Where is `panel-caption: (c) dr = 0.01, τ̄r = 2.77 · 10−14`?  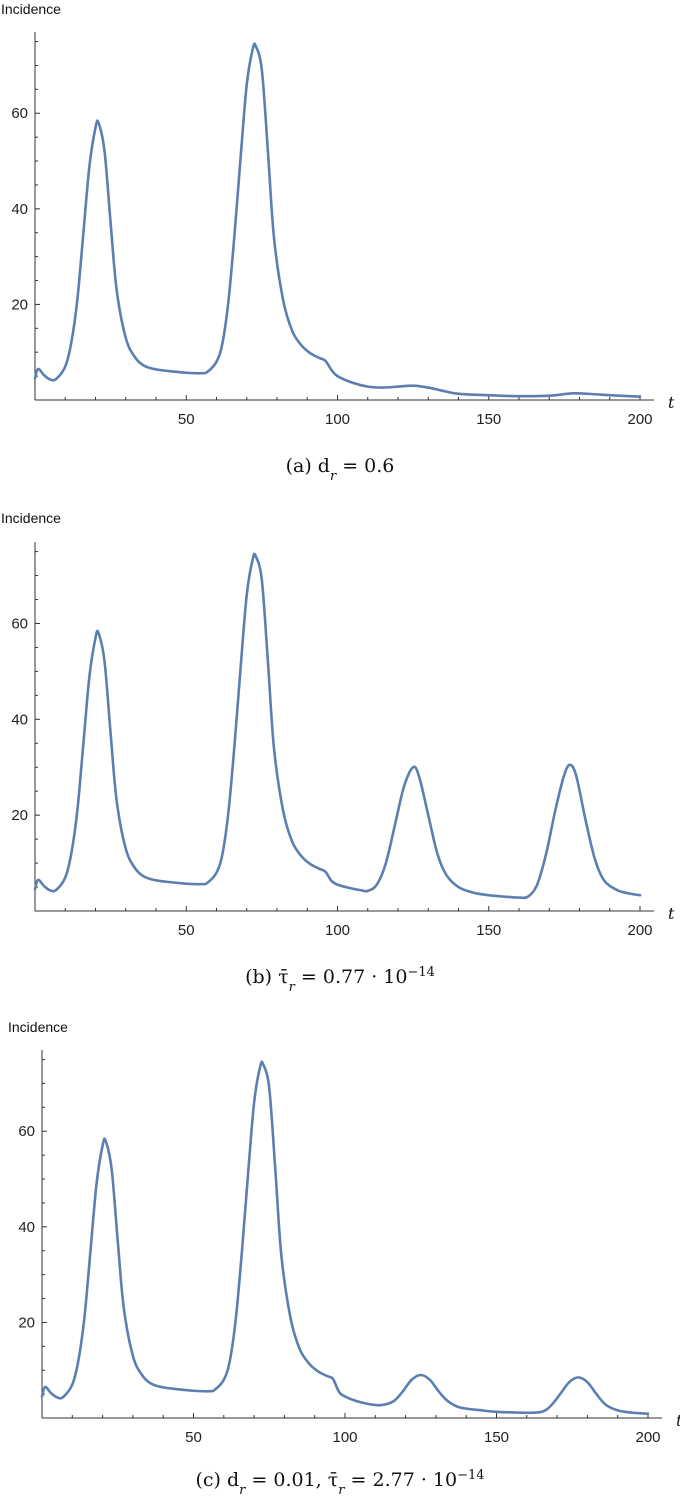
panel-caption: (c) dr = 0.01, τ̄r = 2.77 · 10−14 is located at coordinates (339, 1483).